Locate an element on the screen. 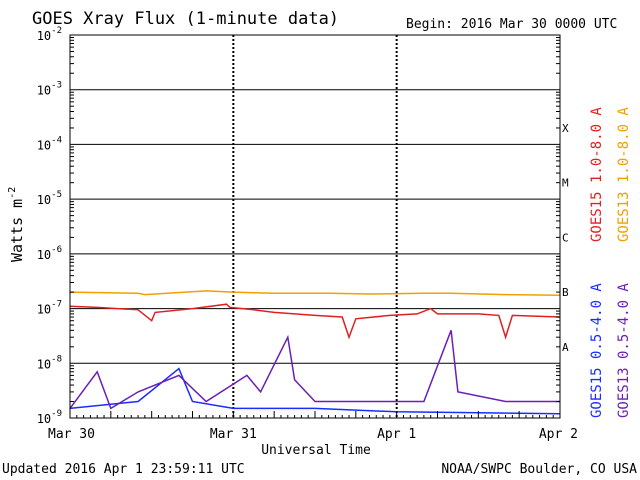 The height and width of the screenshot is (480, 640). y-tick-label: 10⁻⁴ is located at coordinates (49, 143).